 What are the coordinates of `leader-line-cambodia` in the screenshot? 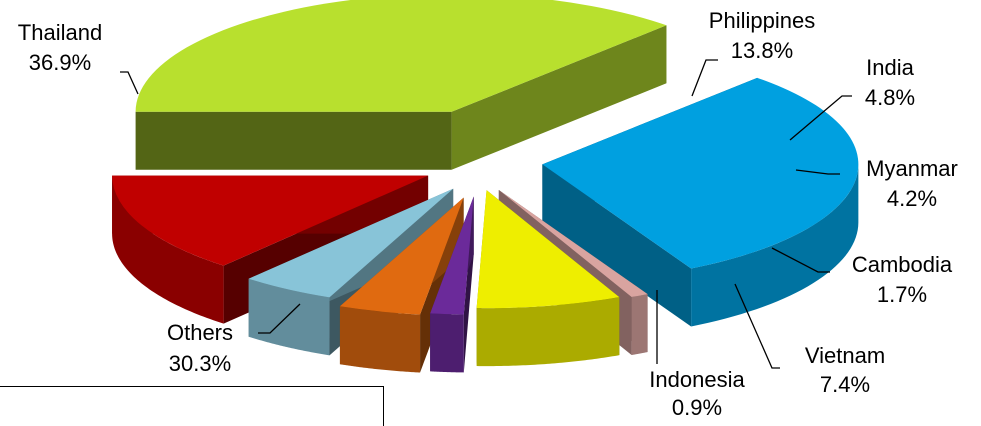 It's located at (800, 260).